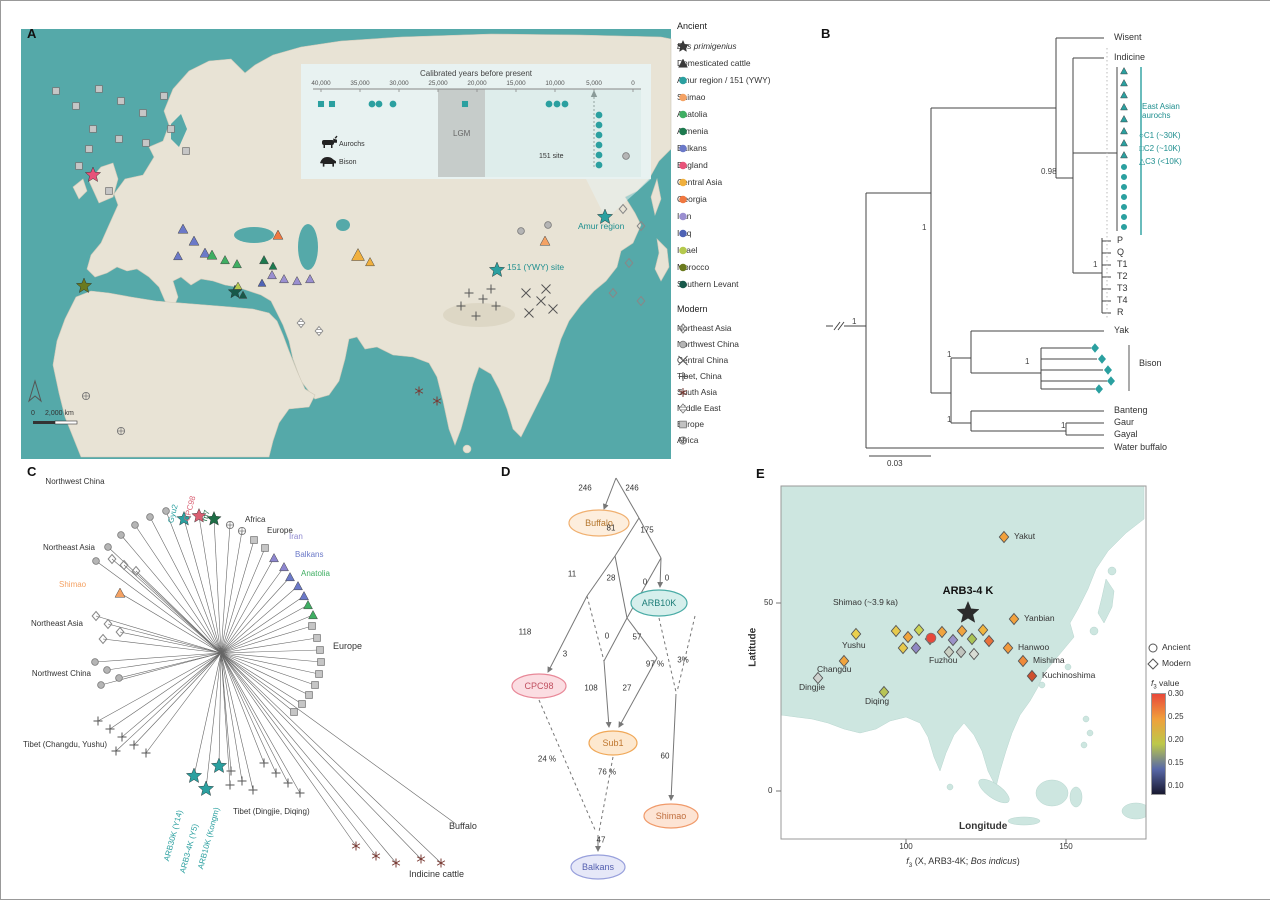 The width and height of the screenshot is (1270, 900). What do you see at coordinates (943, 660) in the screenshot?
I see `site-fuzhou: Fuzhou` at bounding box center [943, 660].